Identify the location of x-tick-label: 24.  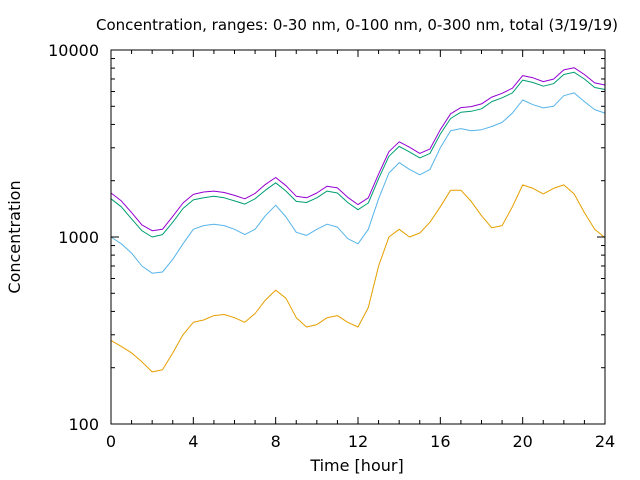
(605, 441).